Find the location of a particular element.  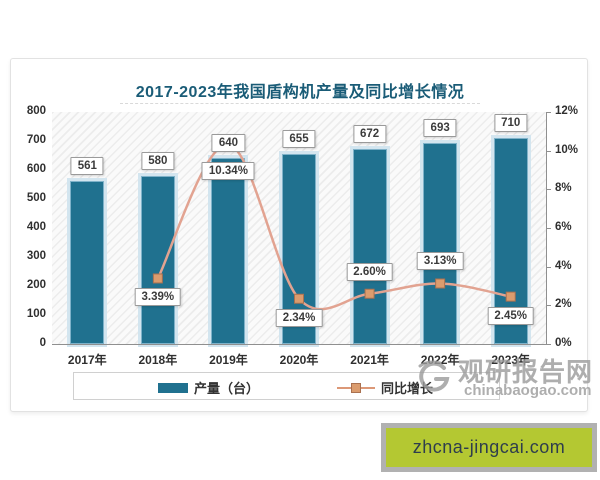

bottom-banner-inner: zhcna-jingcai.com is located at coordinates (489, 447).